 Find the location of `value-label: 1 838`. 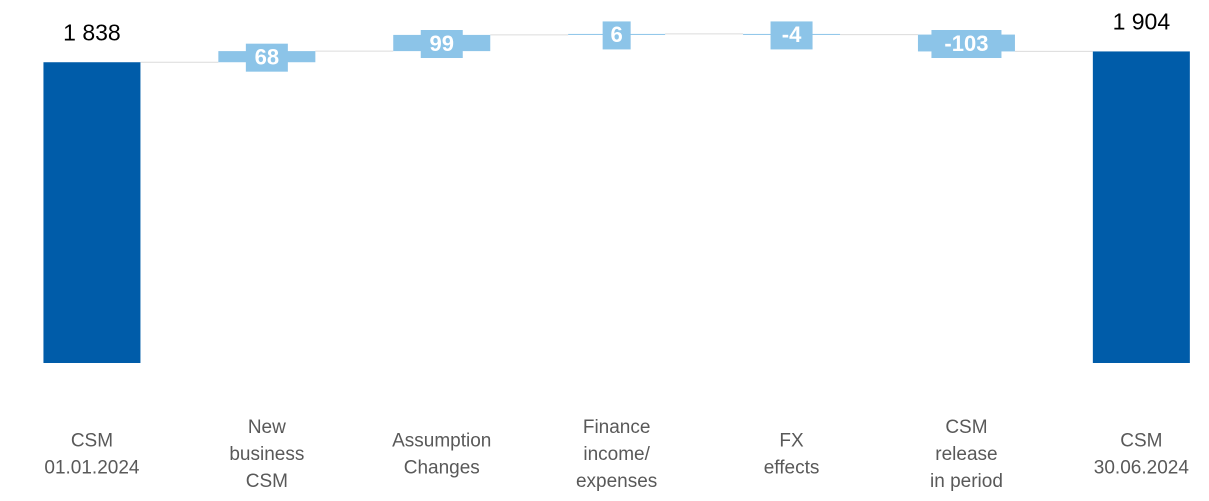

value-label: 1 838 is located at coordinates (92, 32).